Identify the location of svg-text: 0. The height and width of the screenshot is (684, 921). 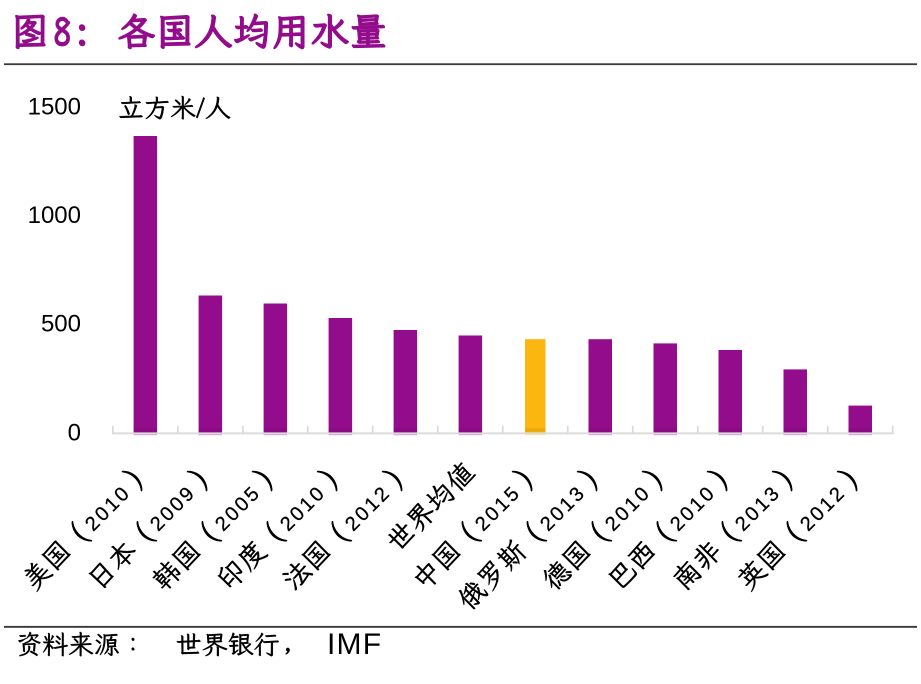
(74, 432).